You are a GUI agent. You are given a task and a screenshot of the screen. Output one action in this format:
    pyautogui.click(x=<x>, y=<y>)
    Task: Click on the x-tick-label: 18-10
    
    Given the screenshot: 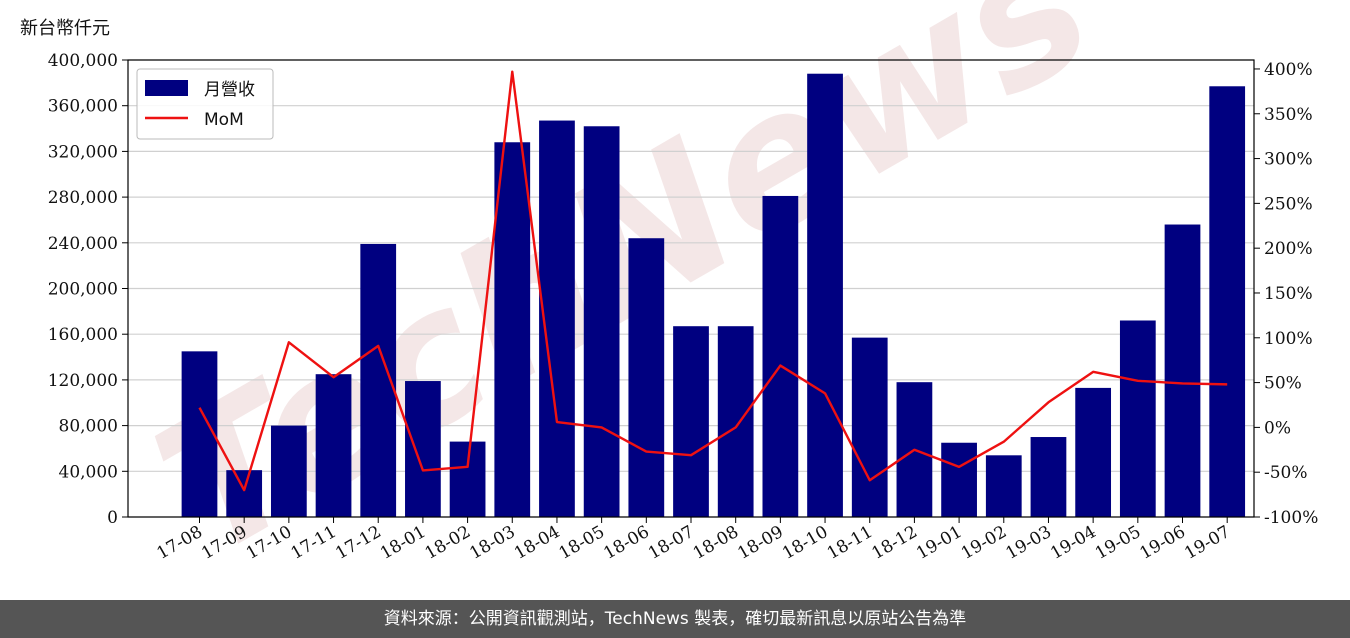 What is the action you would take?
    pyautogui.click(x=805, y=543)
    